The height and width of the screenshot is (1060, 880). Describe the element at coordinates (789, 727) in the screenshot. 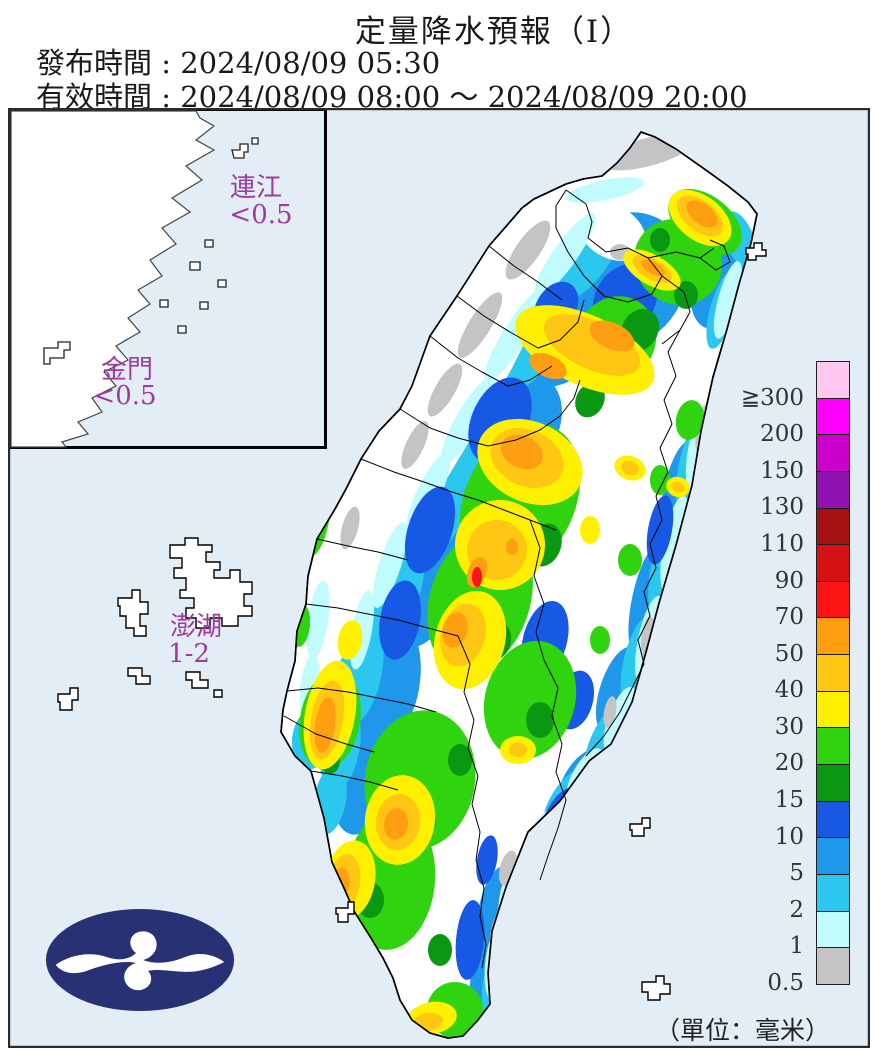

I see `legend-threshold-30: 30` at that location.